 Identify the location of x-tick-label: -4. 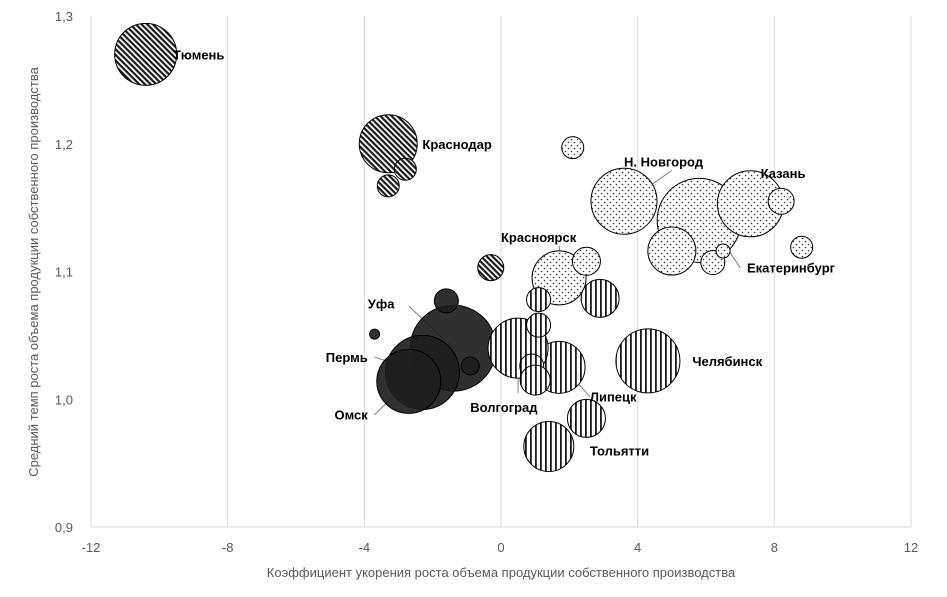
(365, 547).